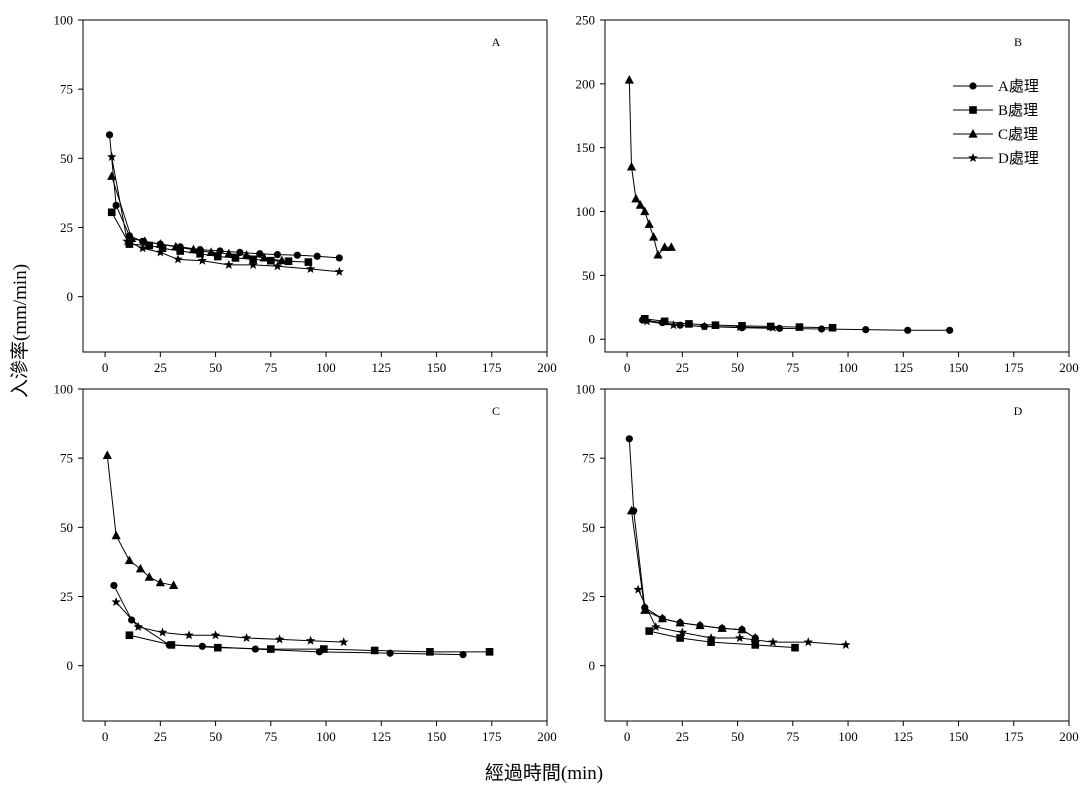  What do you see at coordinates (20, 331) in the screenshot?
I see `y-axis-title: 入滲率(mm/min)` at bounding box center [20, 331].